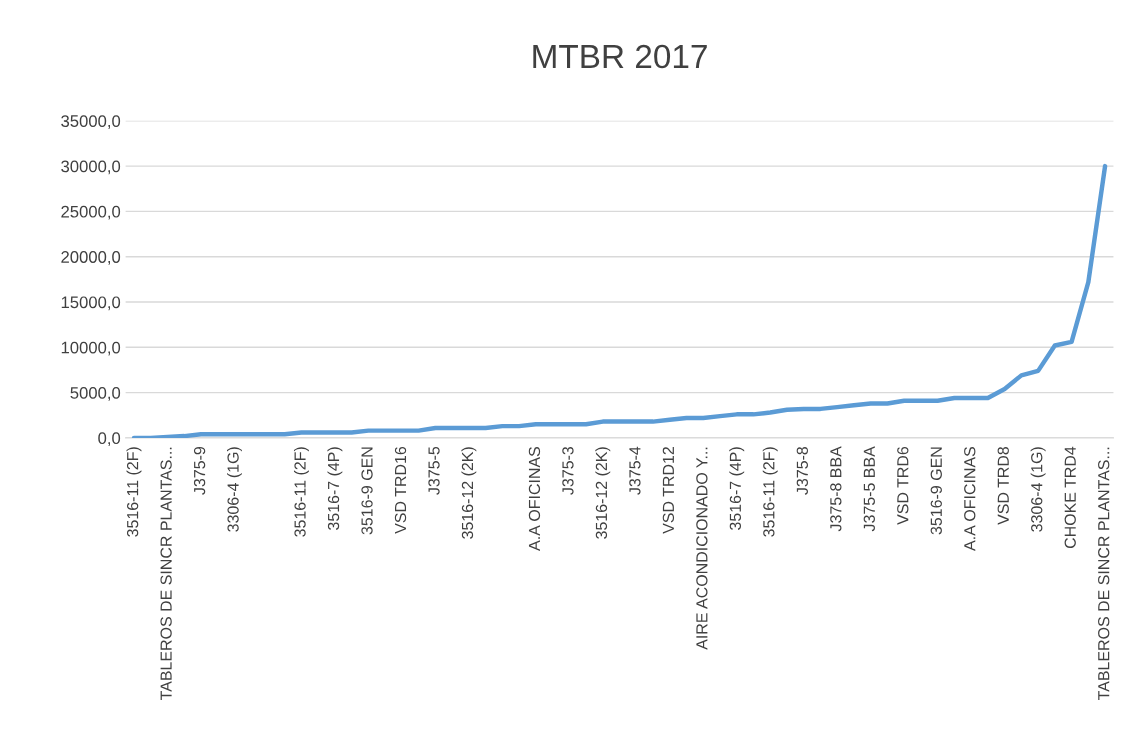 The image size is (1142, 755). I want to click on y-tick-label: 35000,0, so click(91, 122).